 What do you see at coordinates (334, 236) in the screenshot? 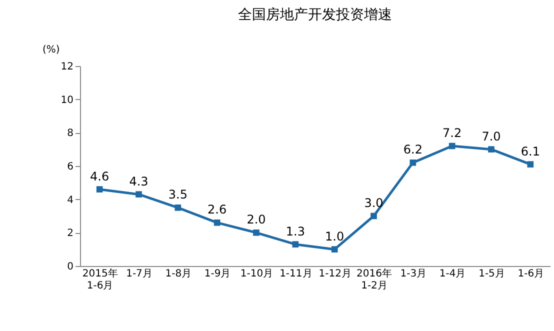
I see `text: 1.0` at bounding box center [334, 236].